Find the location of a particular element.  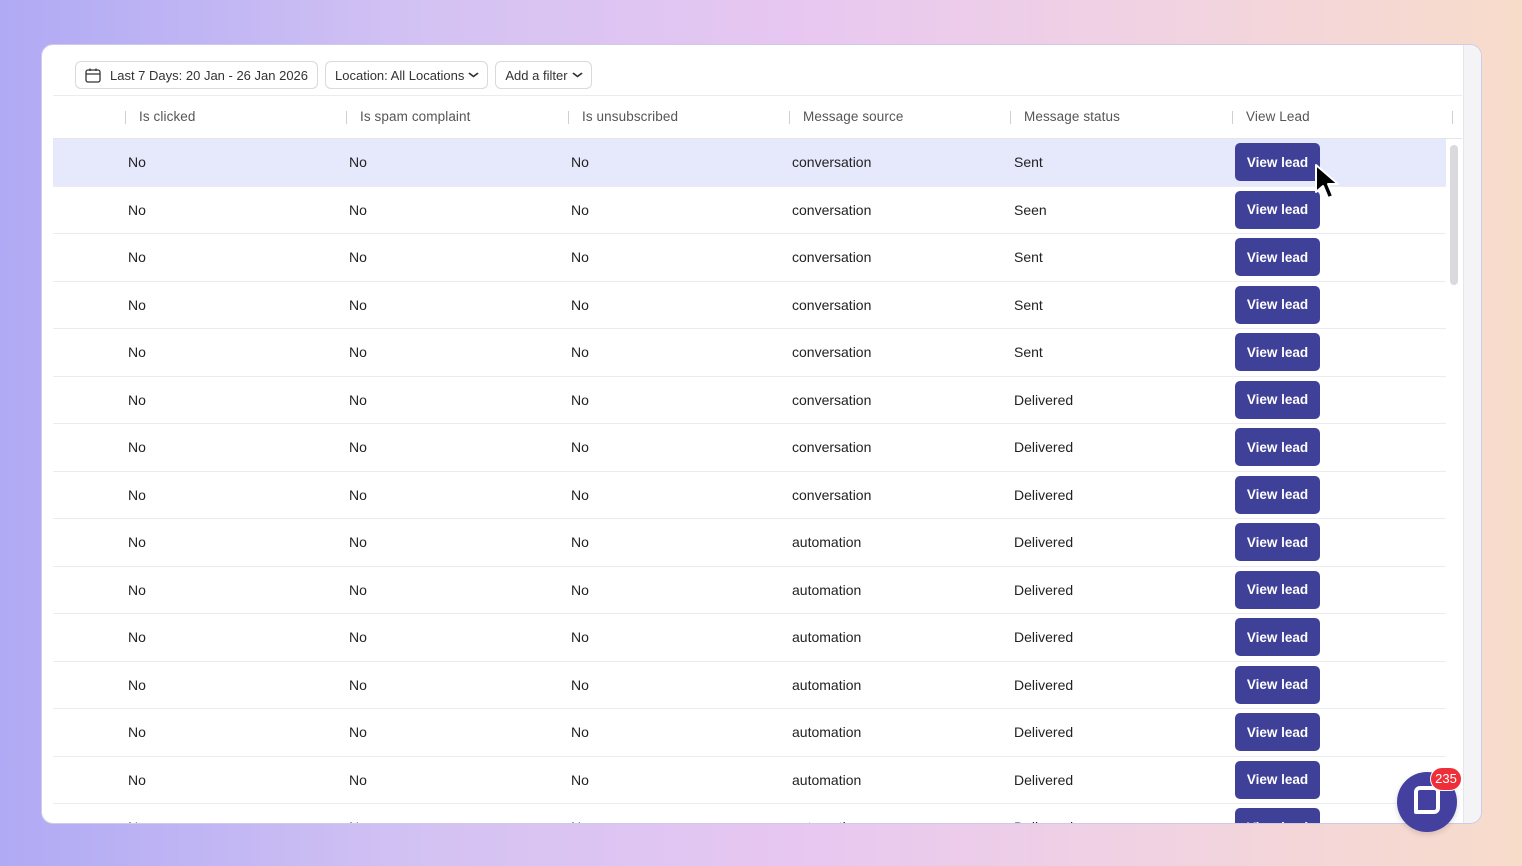

column-header-message-source: Message source is located at coordinates (846, 117).